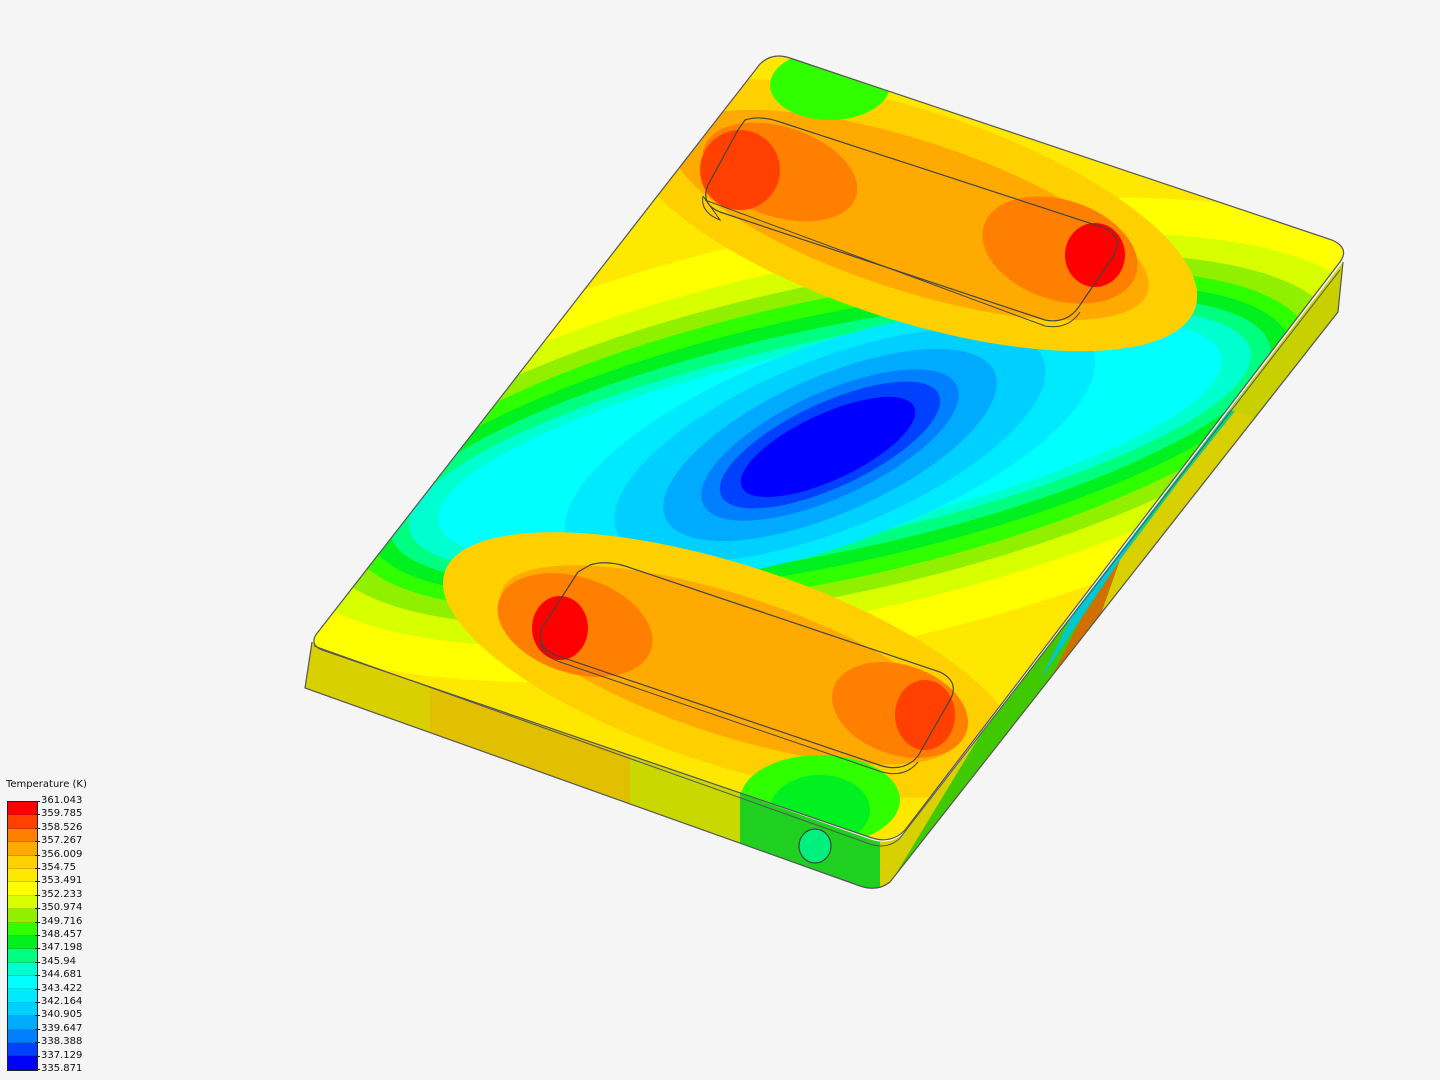 Image resolution: width=1440 pixels, height=1080 pixels. What do you see at coordinates (62, 1055) in the screenshot?
I see `legend-tick-label: 337.129` at bounding box center [62, 1055].